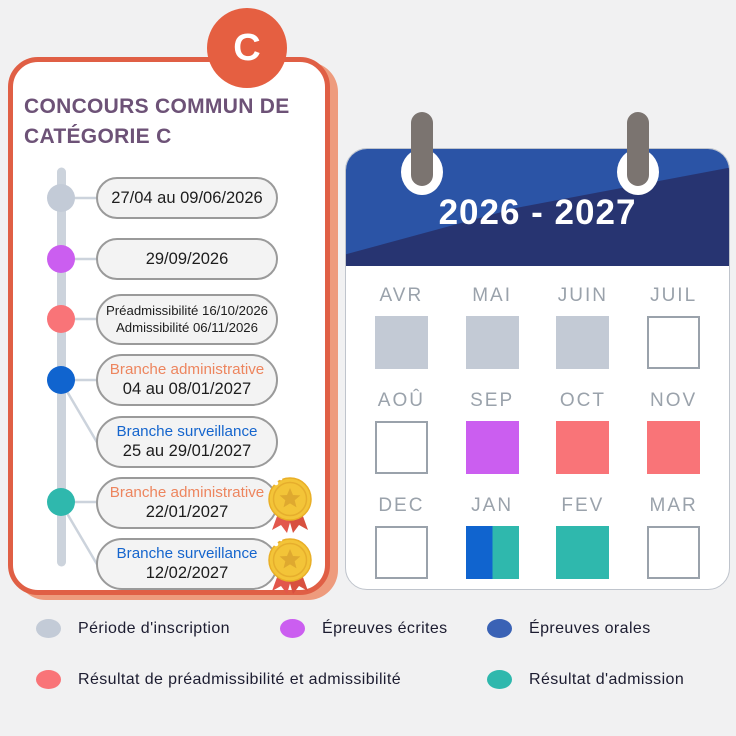 The height and width of the screenshot is (736, 736). I want to click on pill-branch-dates: 22/01/2027, so click(187, 512).